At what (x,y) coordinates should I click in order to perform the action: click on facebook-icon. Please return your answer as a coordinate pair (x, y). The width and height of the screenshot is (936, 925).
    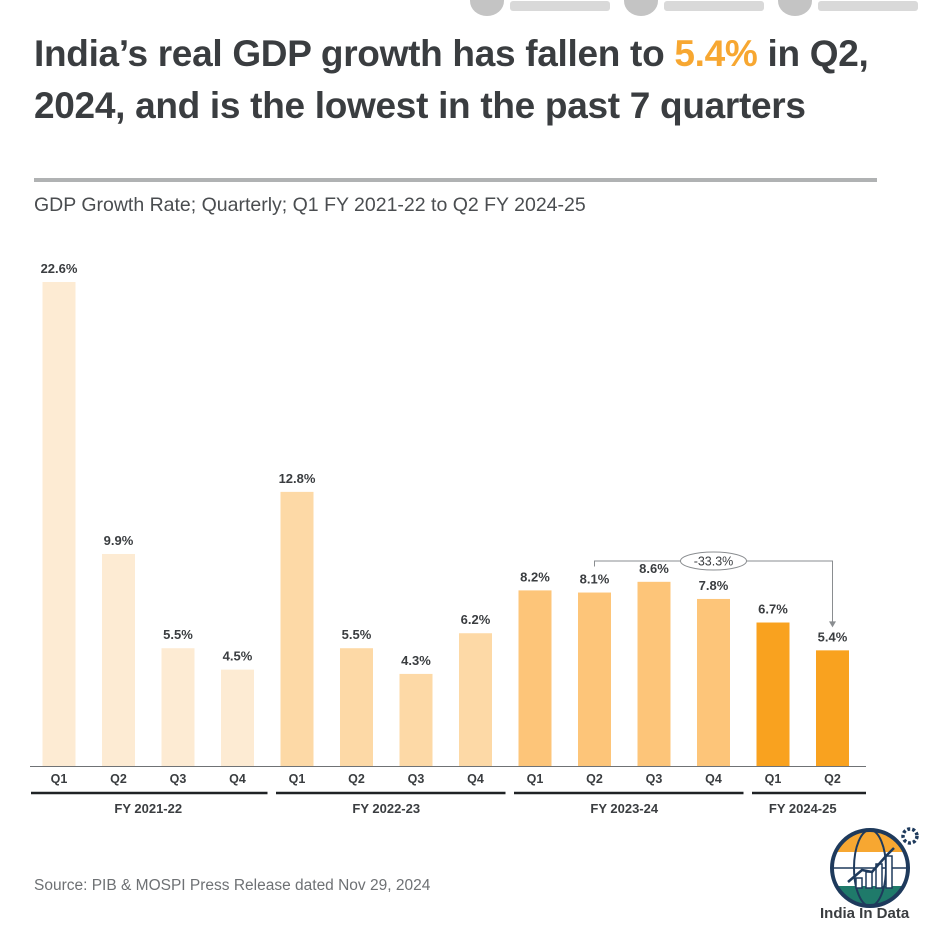
    Looking at the image, I should click on (795, 8).